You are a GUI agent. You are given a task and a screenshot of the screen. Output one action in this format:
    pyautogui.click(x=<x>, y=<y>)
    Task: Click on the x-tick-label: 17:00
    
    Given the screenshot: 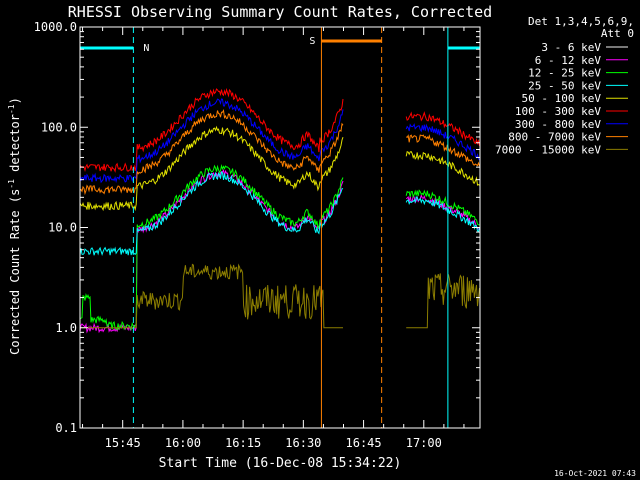 What is the action you would take?
    pyautogui.click(x=424, y=443)
    